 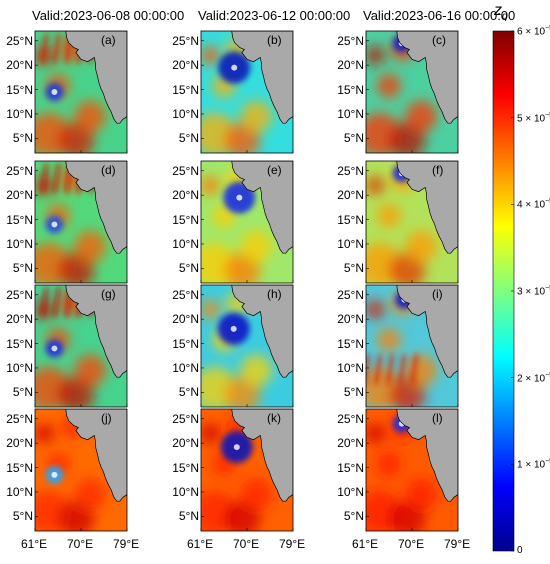 What do you see at coordinates (108, 170) in the screenshot?
I see `panel-label: (d)` at bounding box center [108, 170].